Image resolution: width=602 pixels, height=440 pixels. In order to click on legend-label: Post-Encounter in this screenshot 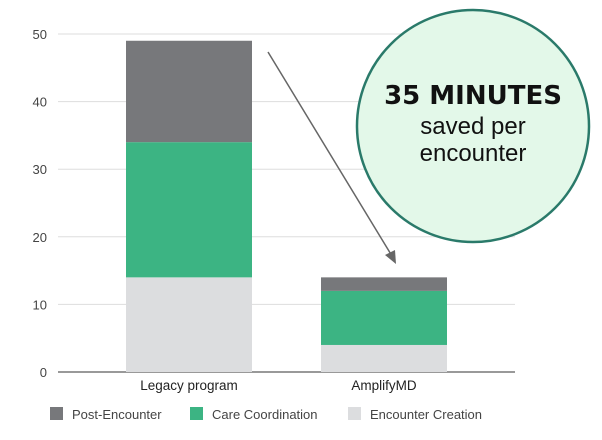, I will do `click(117, 414)`.